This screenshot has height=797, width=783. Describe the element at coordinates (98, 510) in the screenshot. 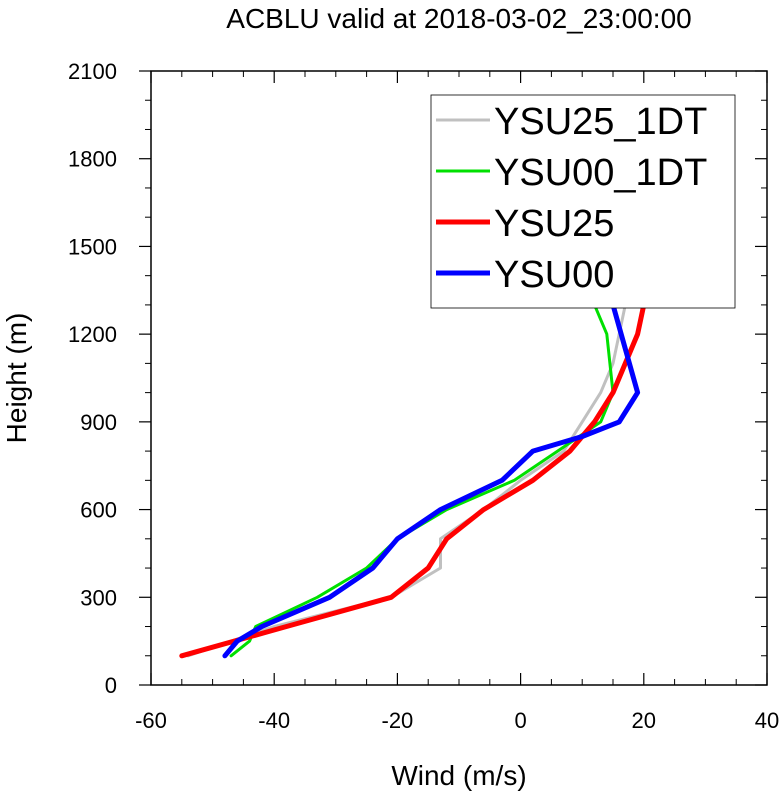

I see `y-tick-label: 600` at that location.